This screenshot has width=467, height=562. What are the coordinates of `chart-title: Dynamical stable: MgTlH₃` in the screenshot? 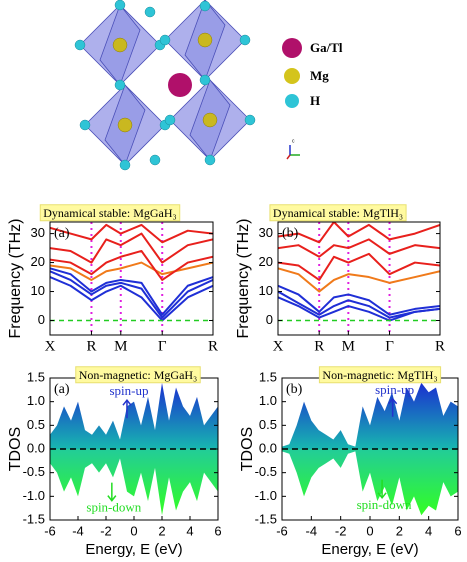 It's located at (338, 213).